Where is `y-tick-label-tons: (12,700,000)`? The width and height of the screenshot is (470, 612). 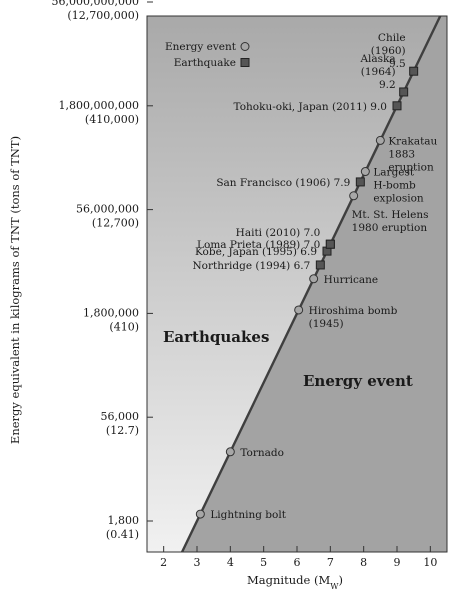
y-tick-label-tons: (12,700,000) is located at coordinates (103, 15).